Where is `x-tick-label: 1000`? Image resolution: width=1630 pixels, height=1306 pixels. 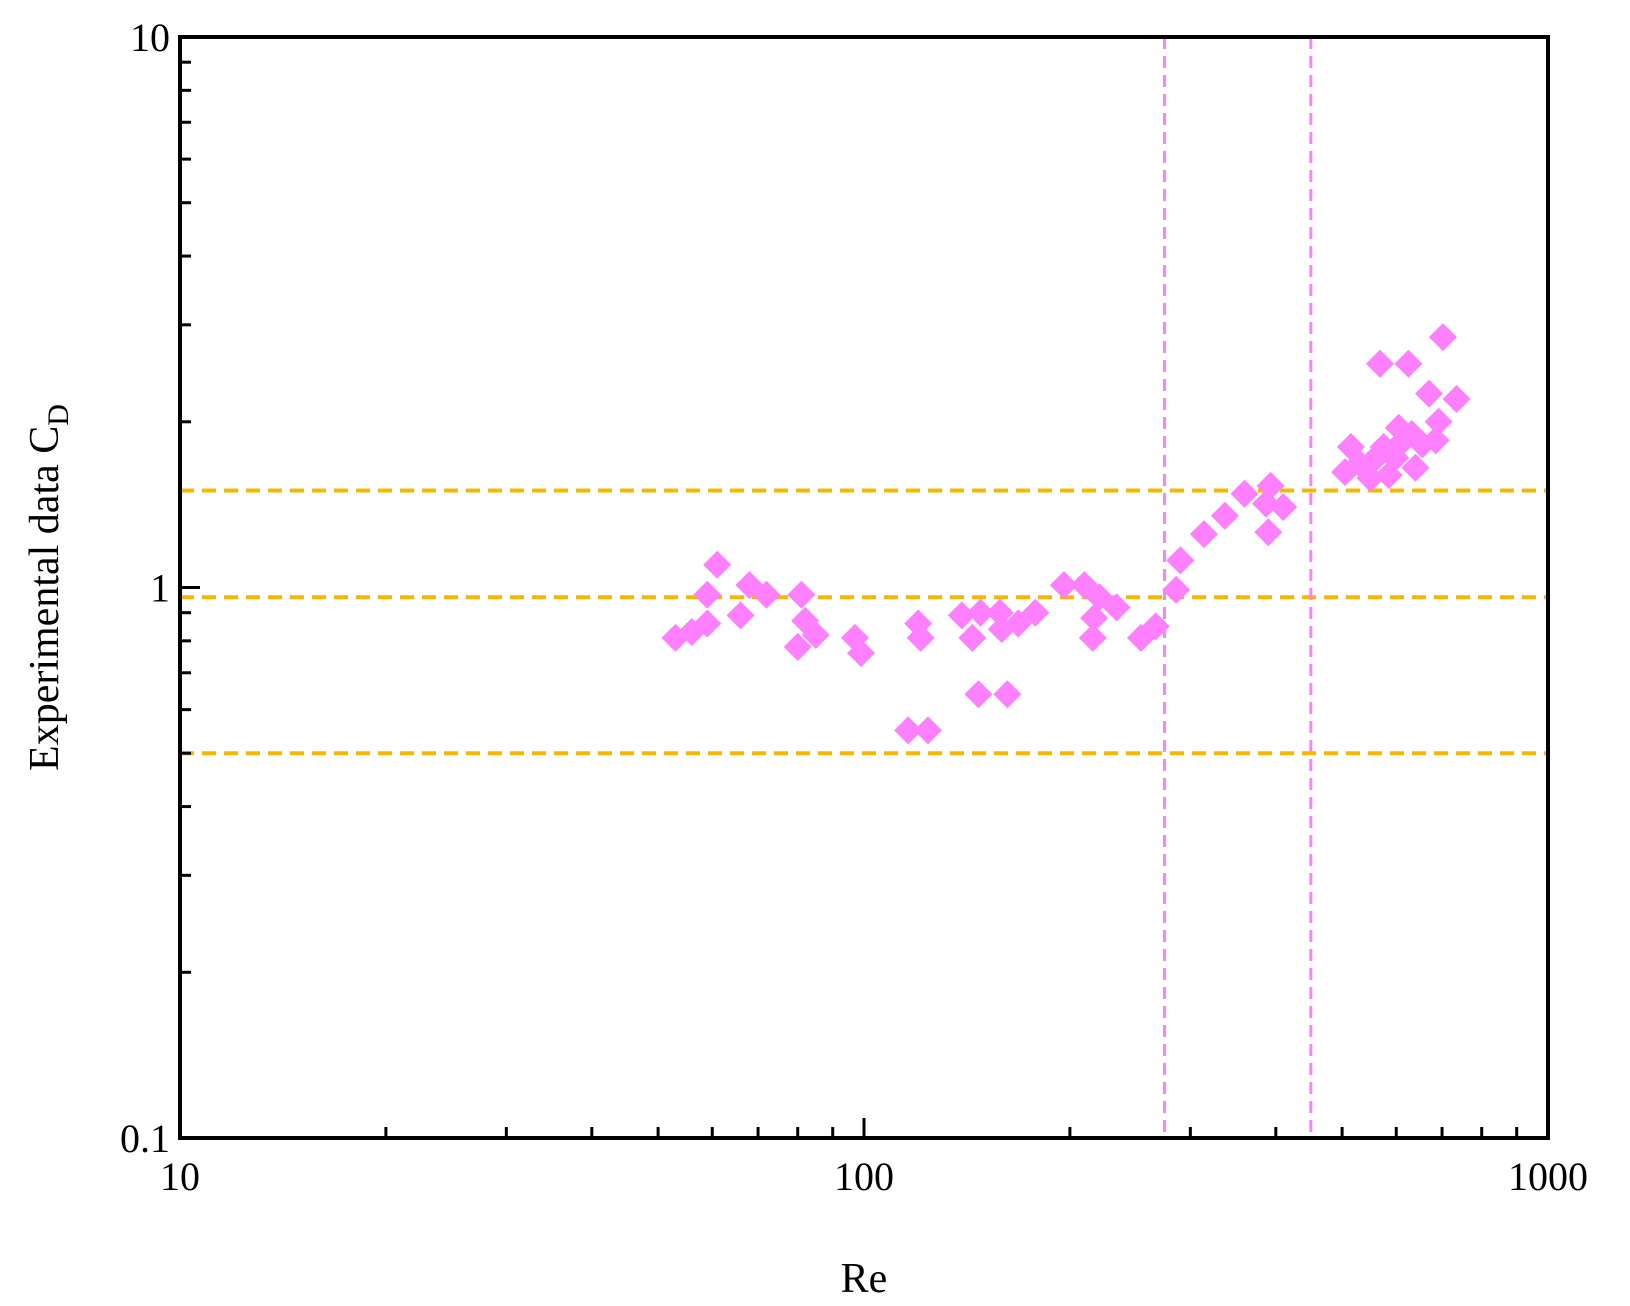 x-tick-label: 1000 is located at coordinates (1548, 1176).